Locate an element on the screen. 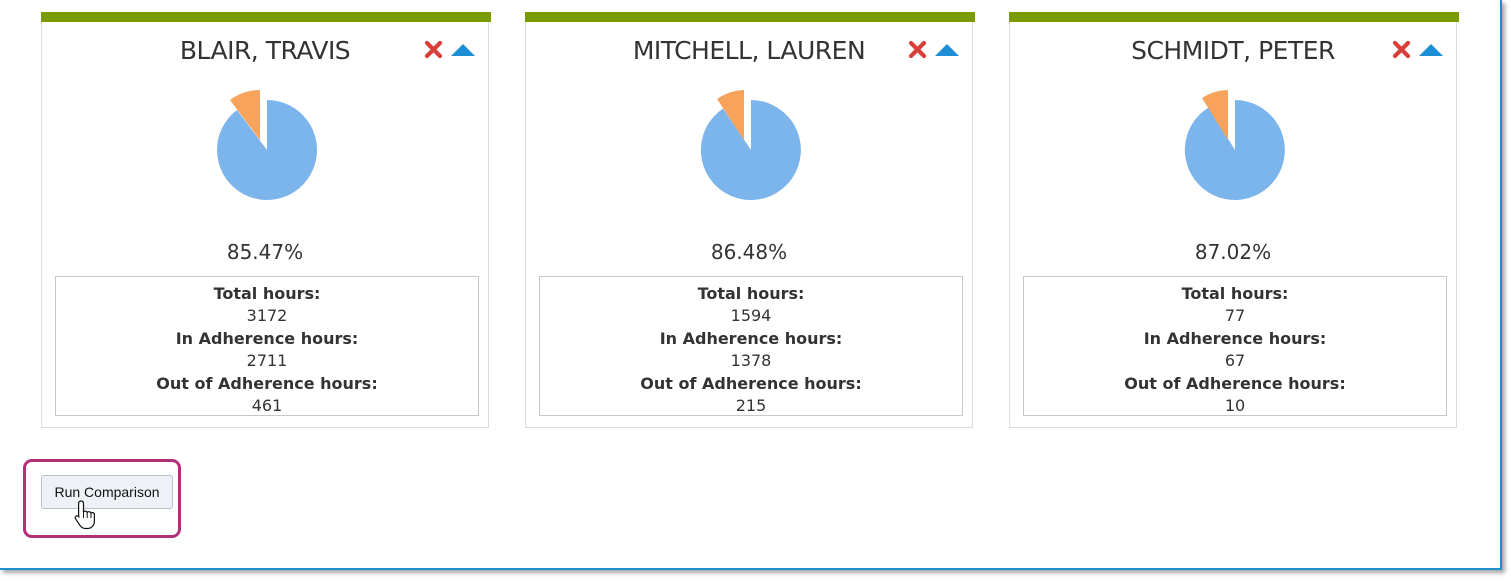  agent-name: SCHMIDT, PETER is located at coordinates (1233, 50).